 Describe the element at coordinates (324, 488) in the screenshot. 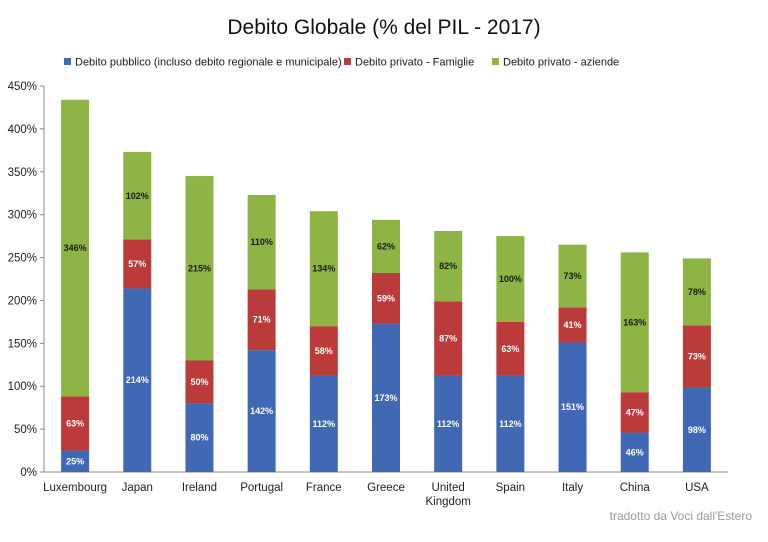

I see `x-tick-label: France` at that location.